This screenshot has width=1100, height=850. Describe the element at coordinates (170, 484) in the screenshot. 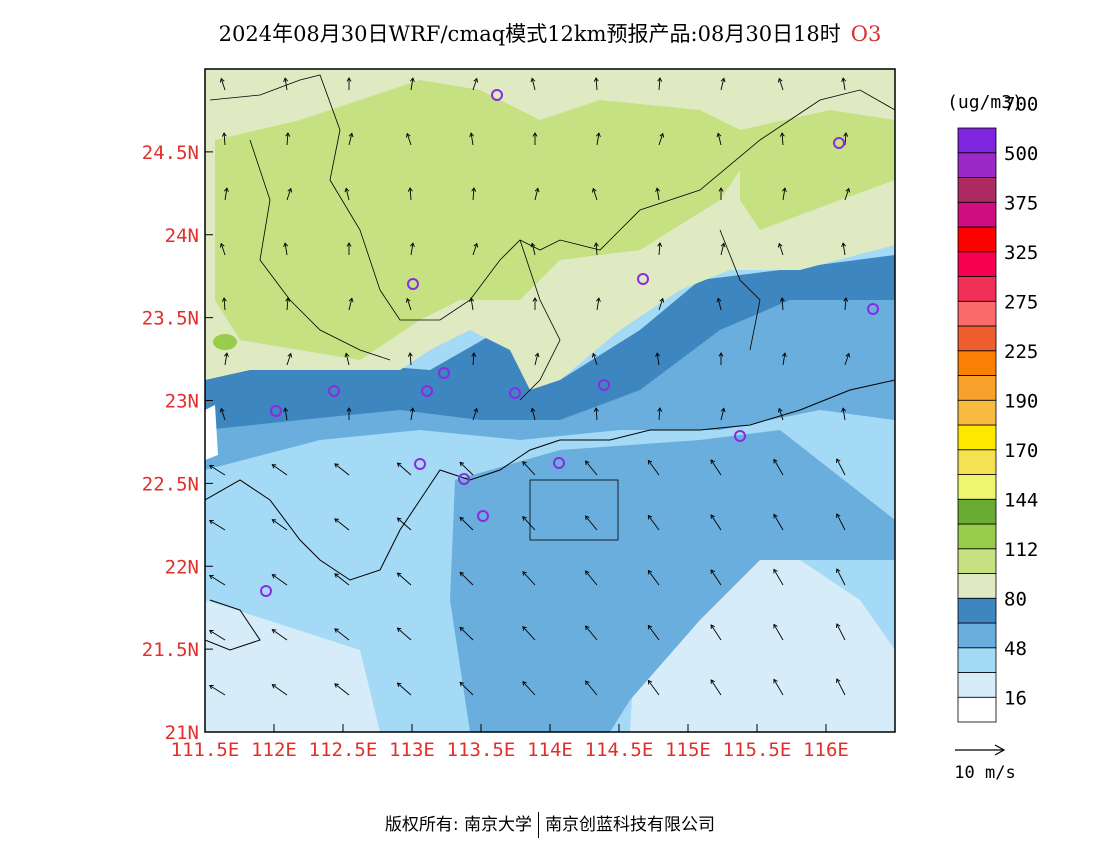

I see `y-tick-label: 22.5N` at that location.